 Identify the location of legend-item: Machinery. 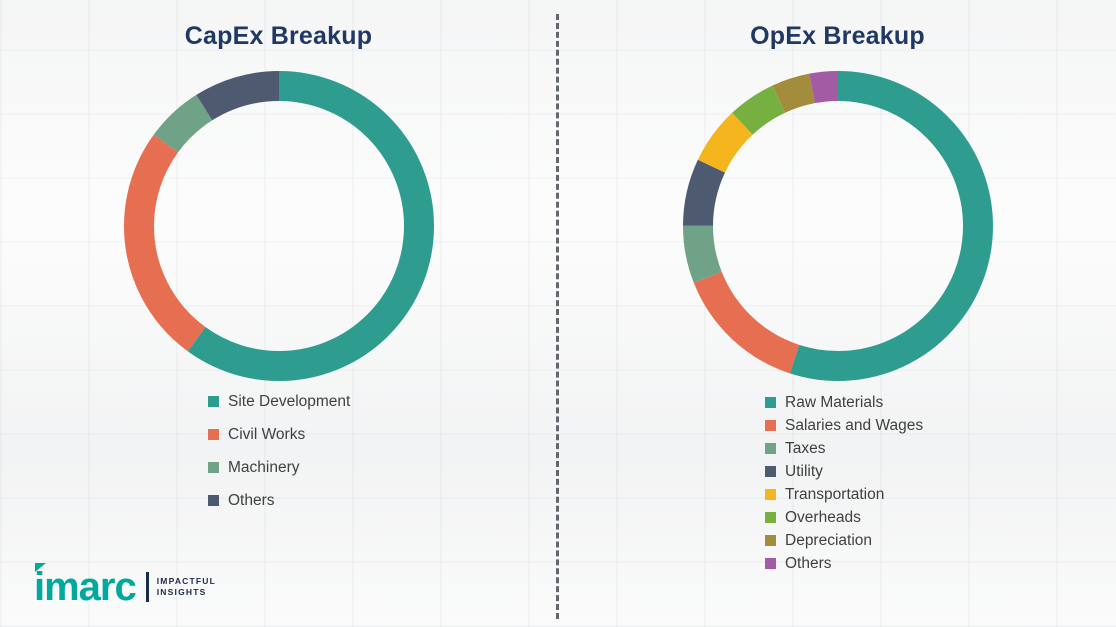
(279, 467).